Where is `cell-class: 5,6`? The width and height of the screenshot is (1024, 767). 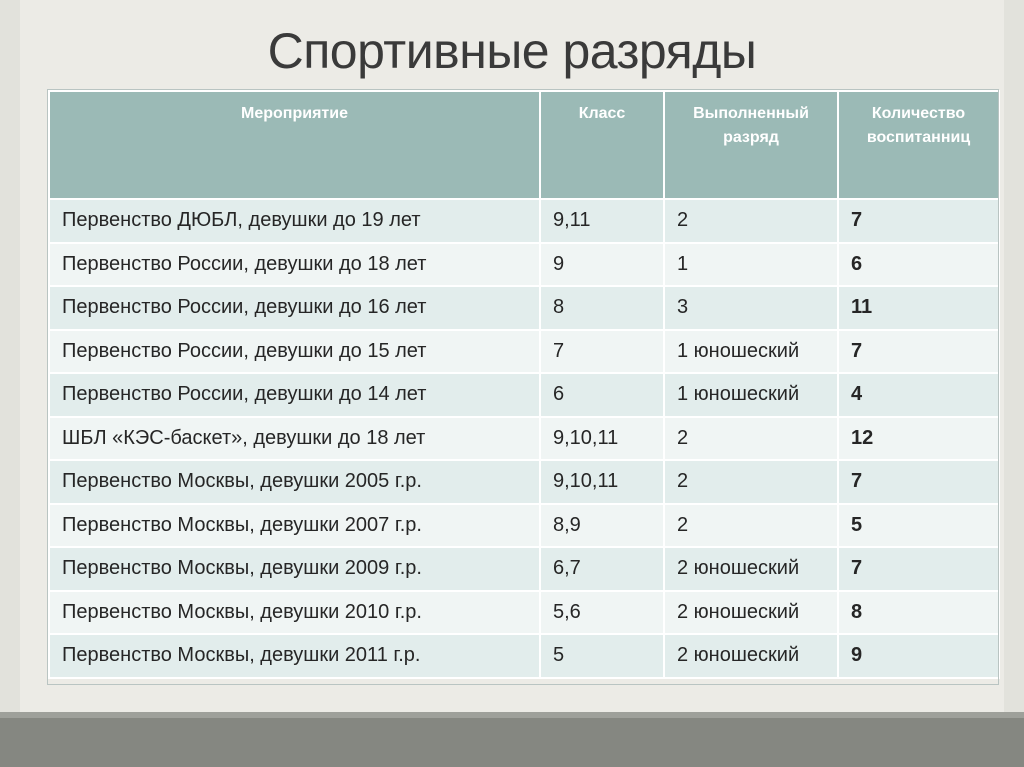 cell-class: 5,6 is located at coordinates (602, 612).